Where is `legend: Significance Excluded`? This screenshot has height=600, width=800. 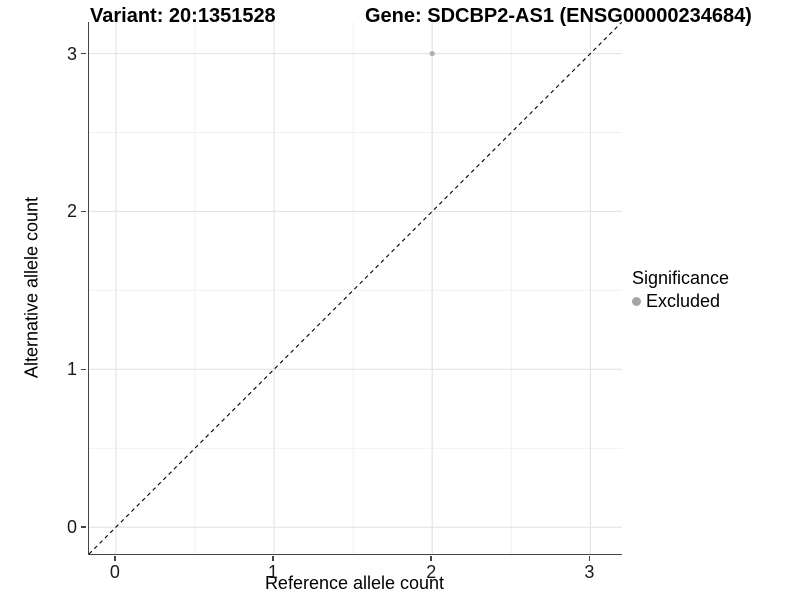
legend: Significance Excluded is located at coordinates (680, 290).